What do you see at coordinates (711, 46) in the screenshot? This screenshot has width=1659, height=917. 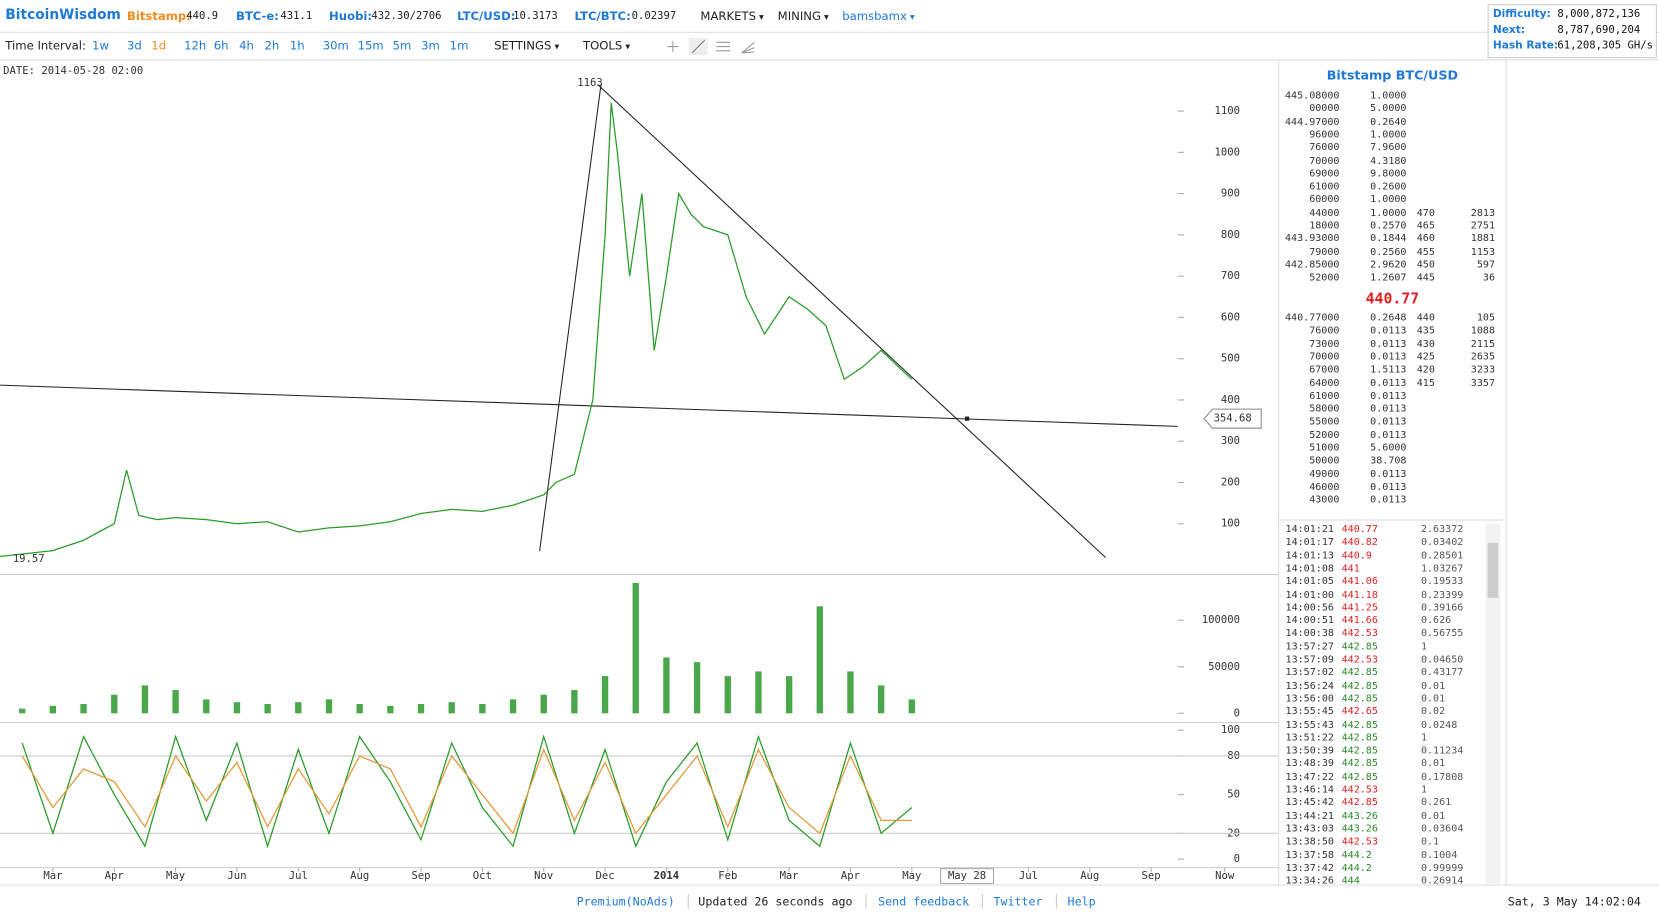 I see `drawing-tools` at bounding box center [711, 46].